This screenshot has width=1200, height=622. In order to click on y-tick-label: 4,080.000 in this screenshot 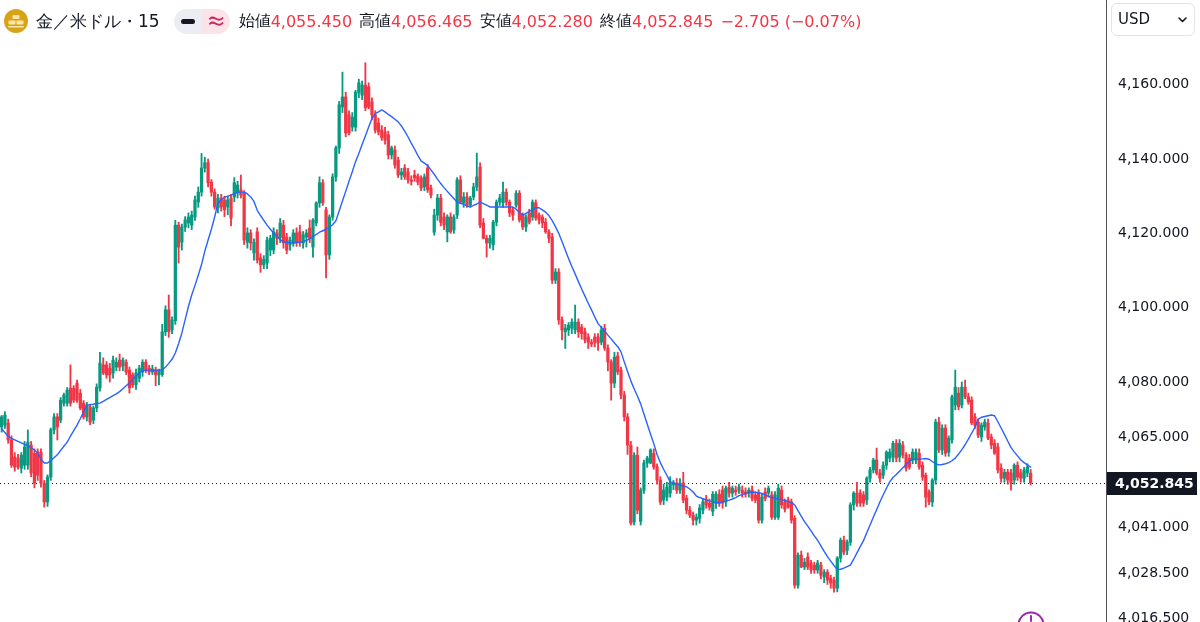, I will do `click(1154, 380)`.